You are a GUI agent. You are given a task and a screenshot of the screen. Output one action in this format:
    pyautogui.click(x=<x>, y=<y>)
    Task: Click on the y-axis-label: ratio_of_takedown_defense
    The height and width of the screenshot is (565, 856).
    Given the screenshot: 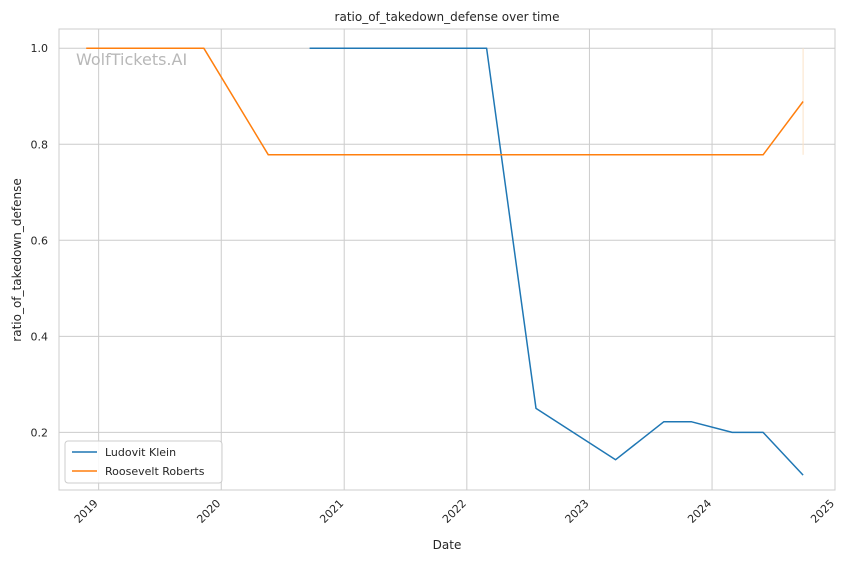 What is the action you would take?
    pyautogui.click(x=17, y=259)
    